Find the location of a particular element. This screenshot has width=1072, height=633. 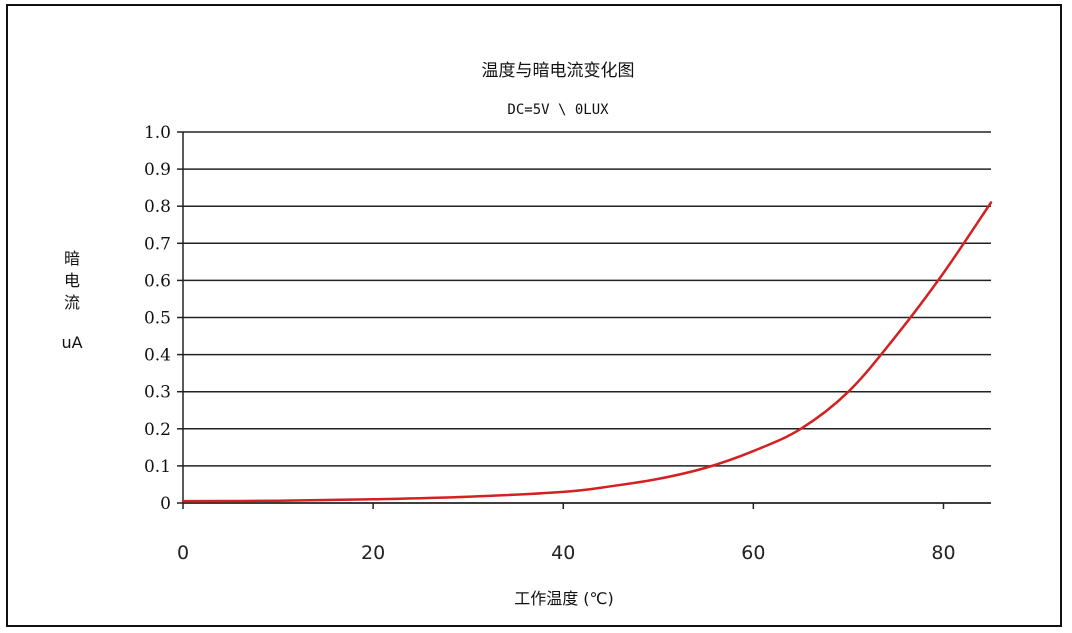

y-axis-unit: uA is located at coordinates (71, 342).